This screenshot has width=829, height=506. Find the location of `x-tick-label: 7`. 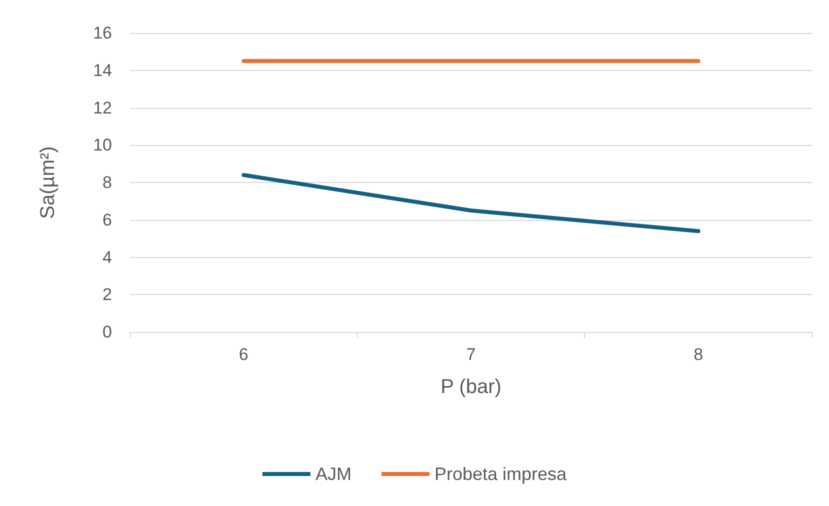

x-tick-label: 7 is located at coordinates (471, 354).